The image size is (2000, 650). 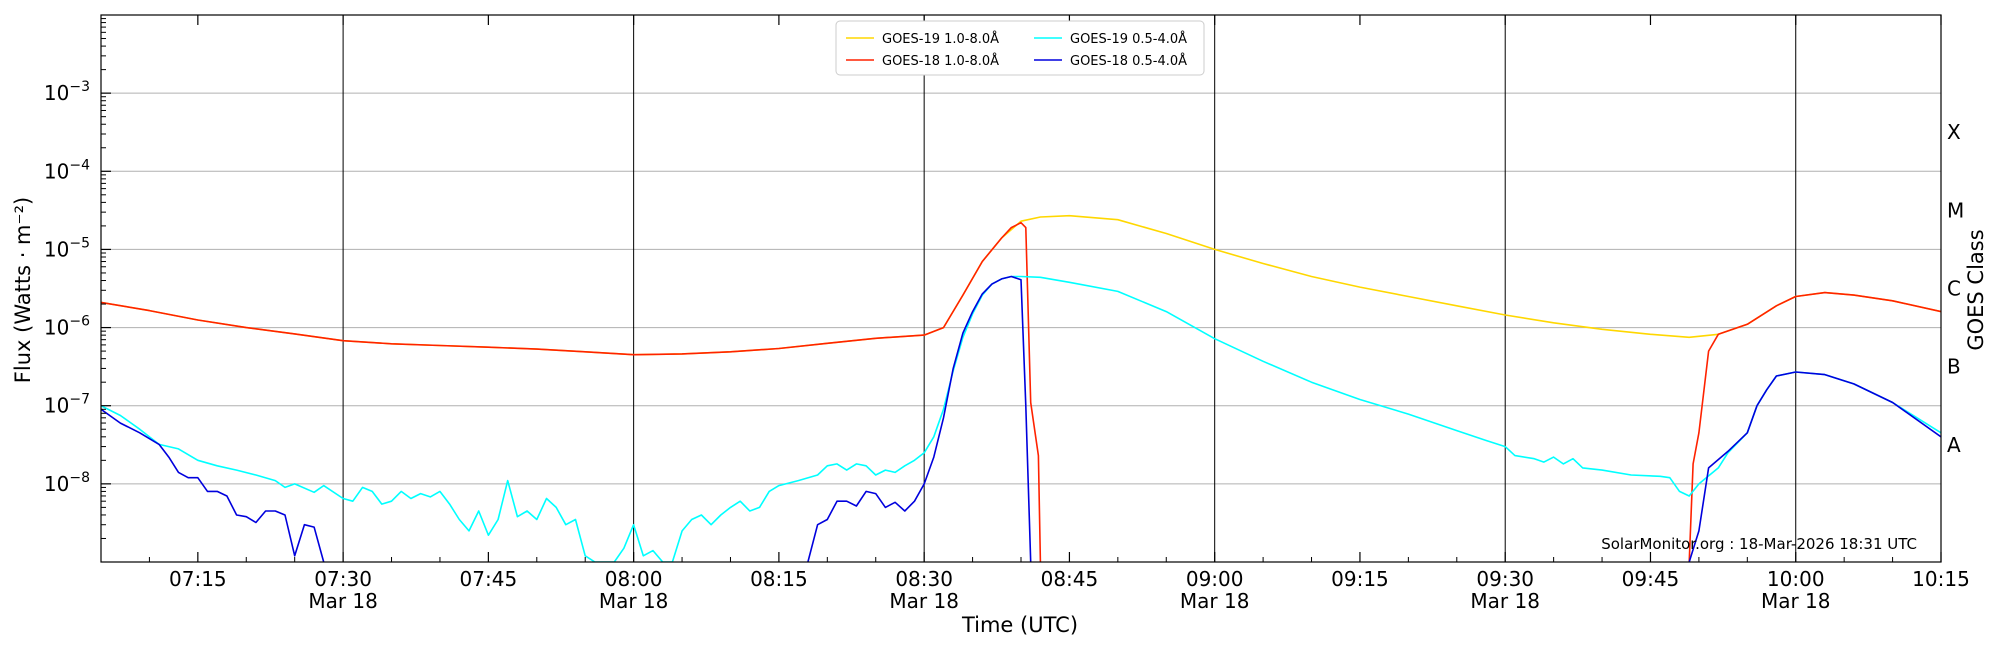 What do you see at coordinates (1019, 625) in the screenshot?
I see `x-axis-title: Time (UTC)` at bounding box center [1019, 625].